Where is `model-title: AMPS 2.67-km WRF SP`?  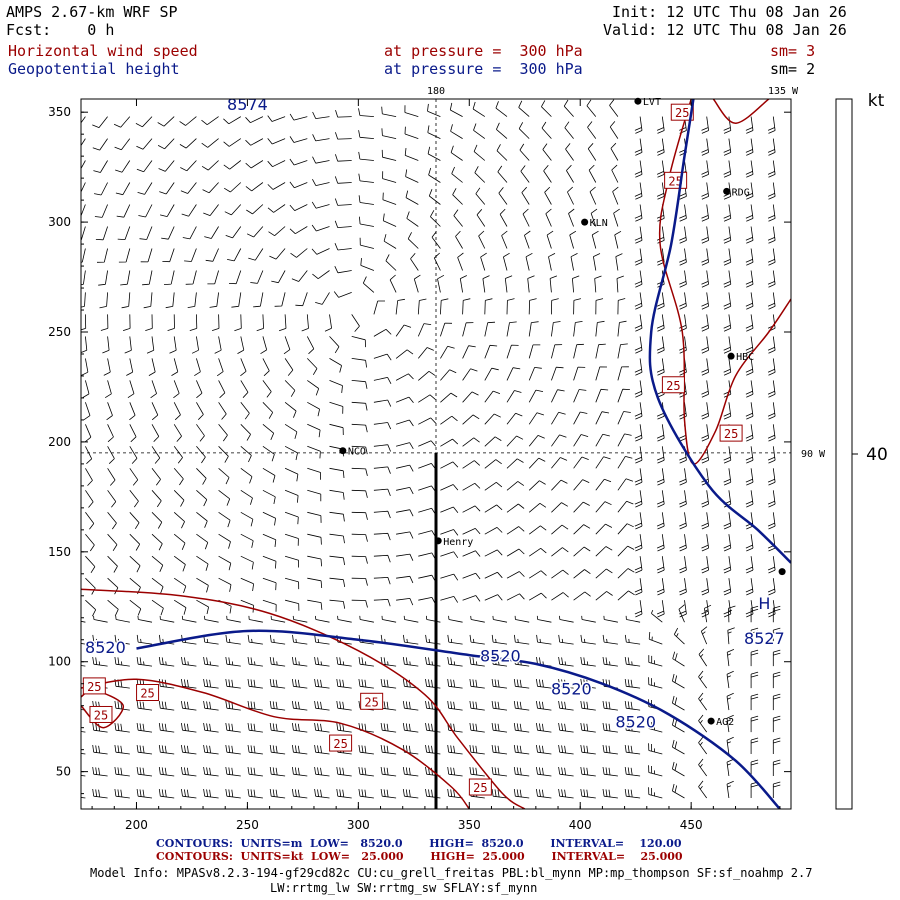
model-title: AMPS 2.67-km WRF SP is located at coordinates (92, 12).